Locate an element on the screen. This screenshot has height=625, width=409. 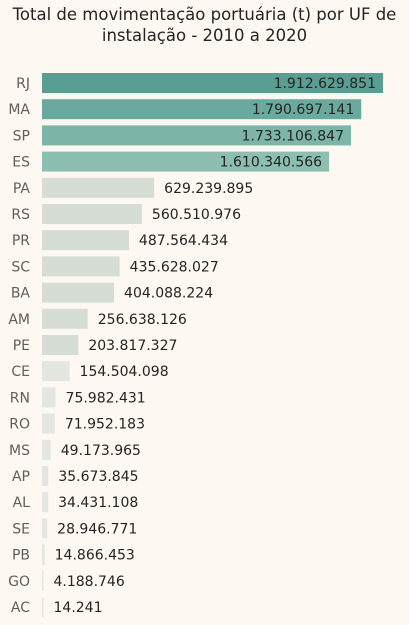
bar-rn is located at coordinates (49, 397).